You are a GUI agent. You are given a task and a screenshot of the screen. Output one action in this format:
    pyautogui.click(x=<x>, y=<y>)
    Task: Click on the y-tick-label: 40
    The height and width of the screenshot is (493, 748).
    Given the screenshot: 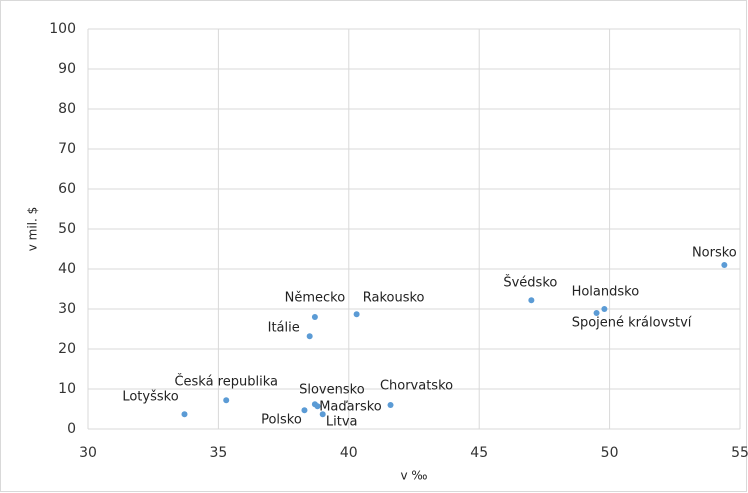 What is the action you would take?
    pyautogui.click(x=67, y=269)
    